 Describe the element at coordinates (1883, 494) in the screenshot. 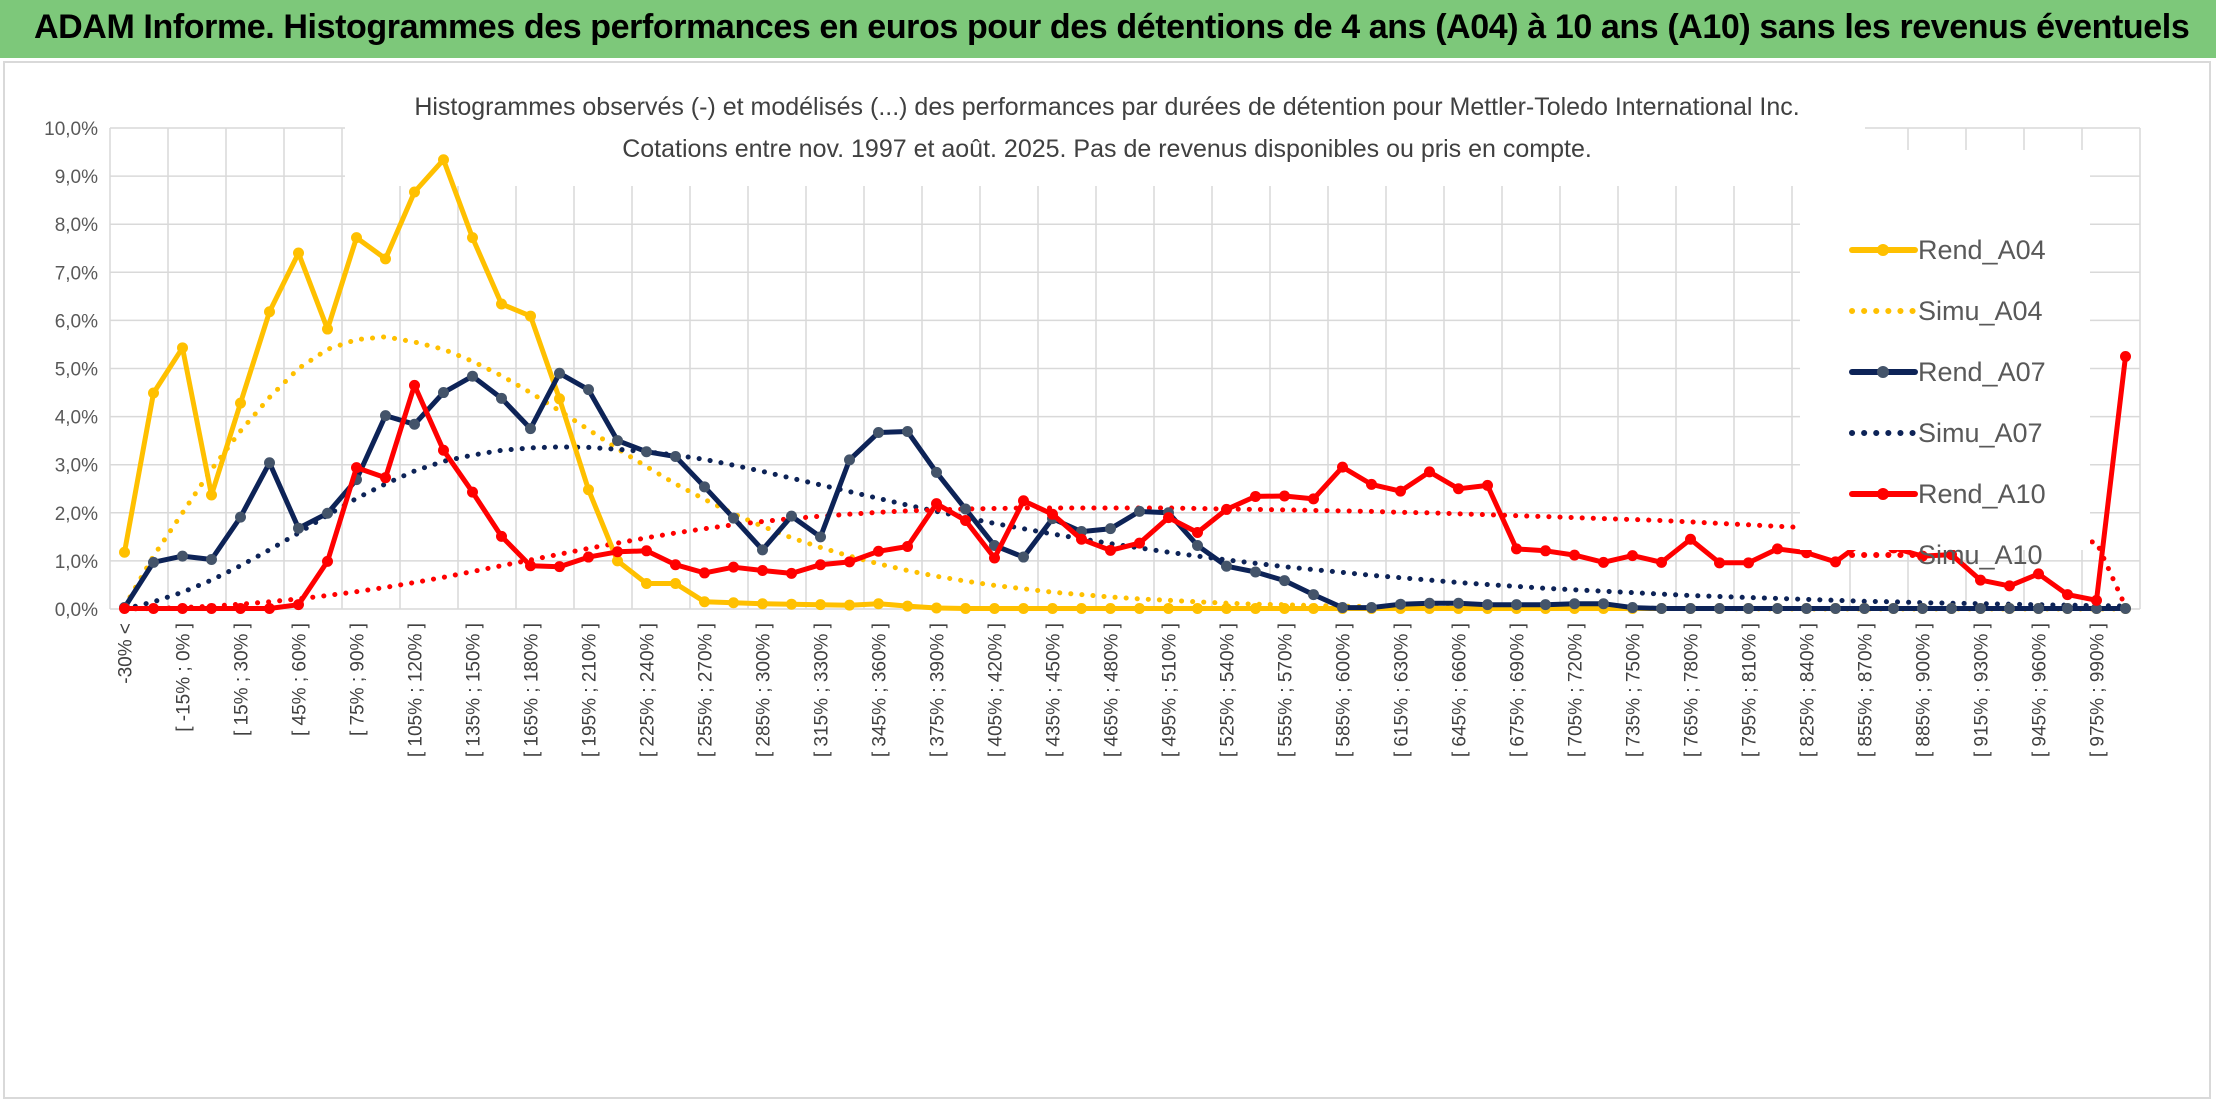

I see `legend-marker` at that location.